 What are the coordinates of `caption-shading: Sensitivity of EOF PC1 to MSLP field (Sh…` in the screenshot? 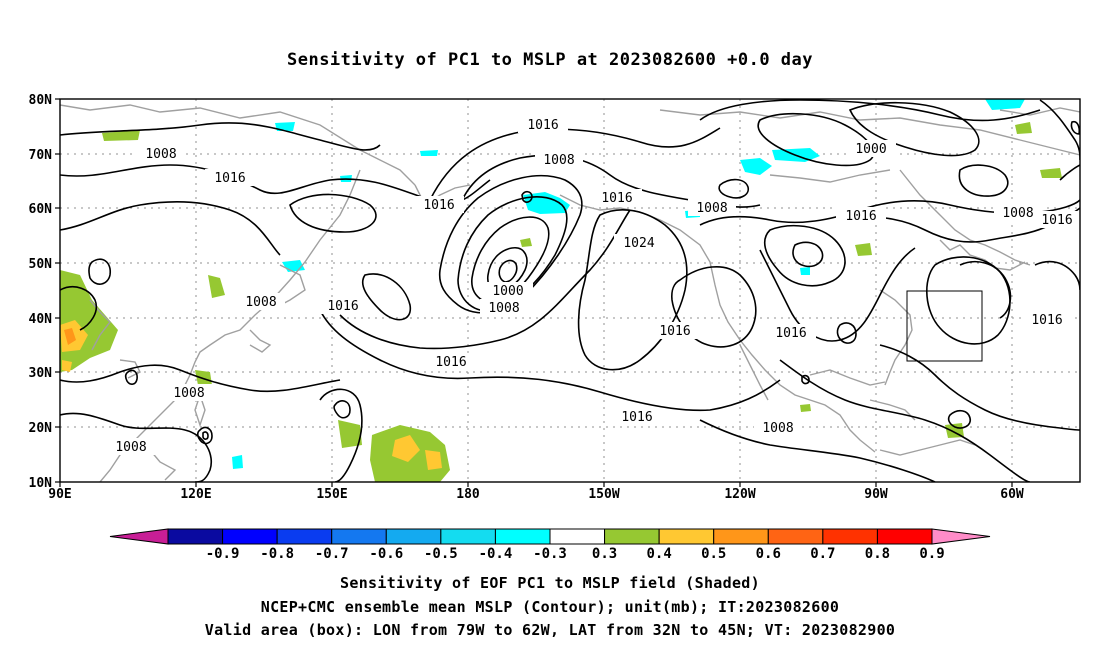 It's located at (550, 583).